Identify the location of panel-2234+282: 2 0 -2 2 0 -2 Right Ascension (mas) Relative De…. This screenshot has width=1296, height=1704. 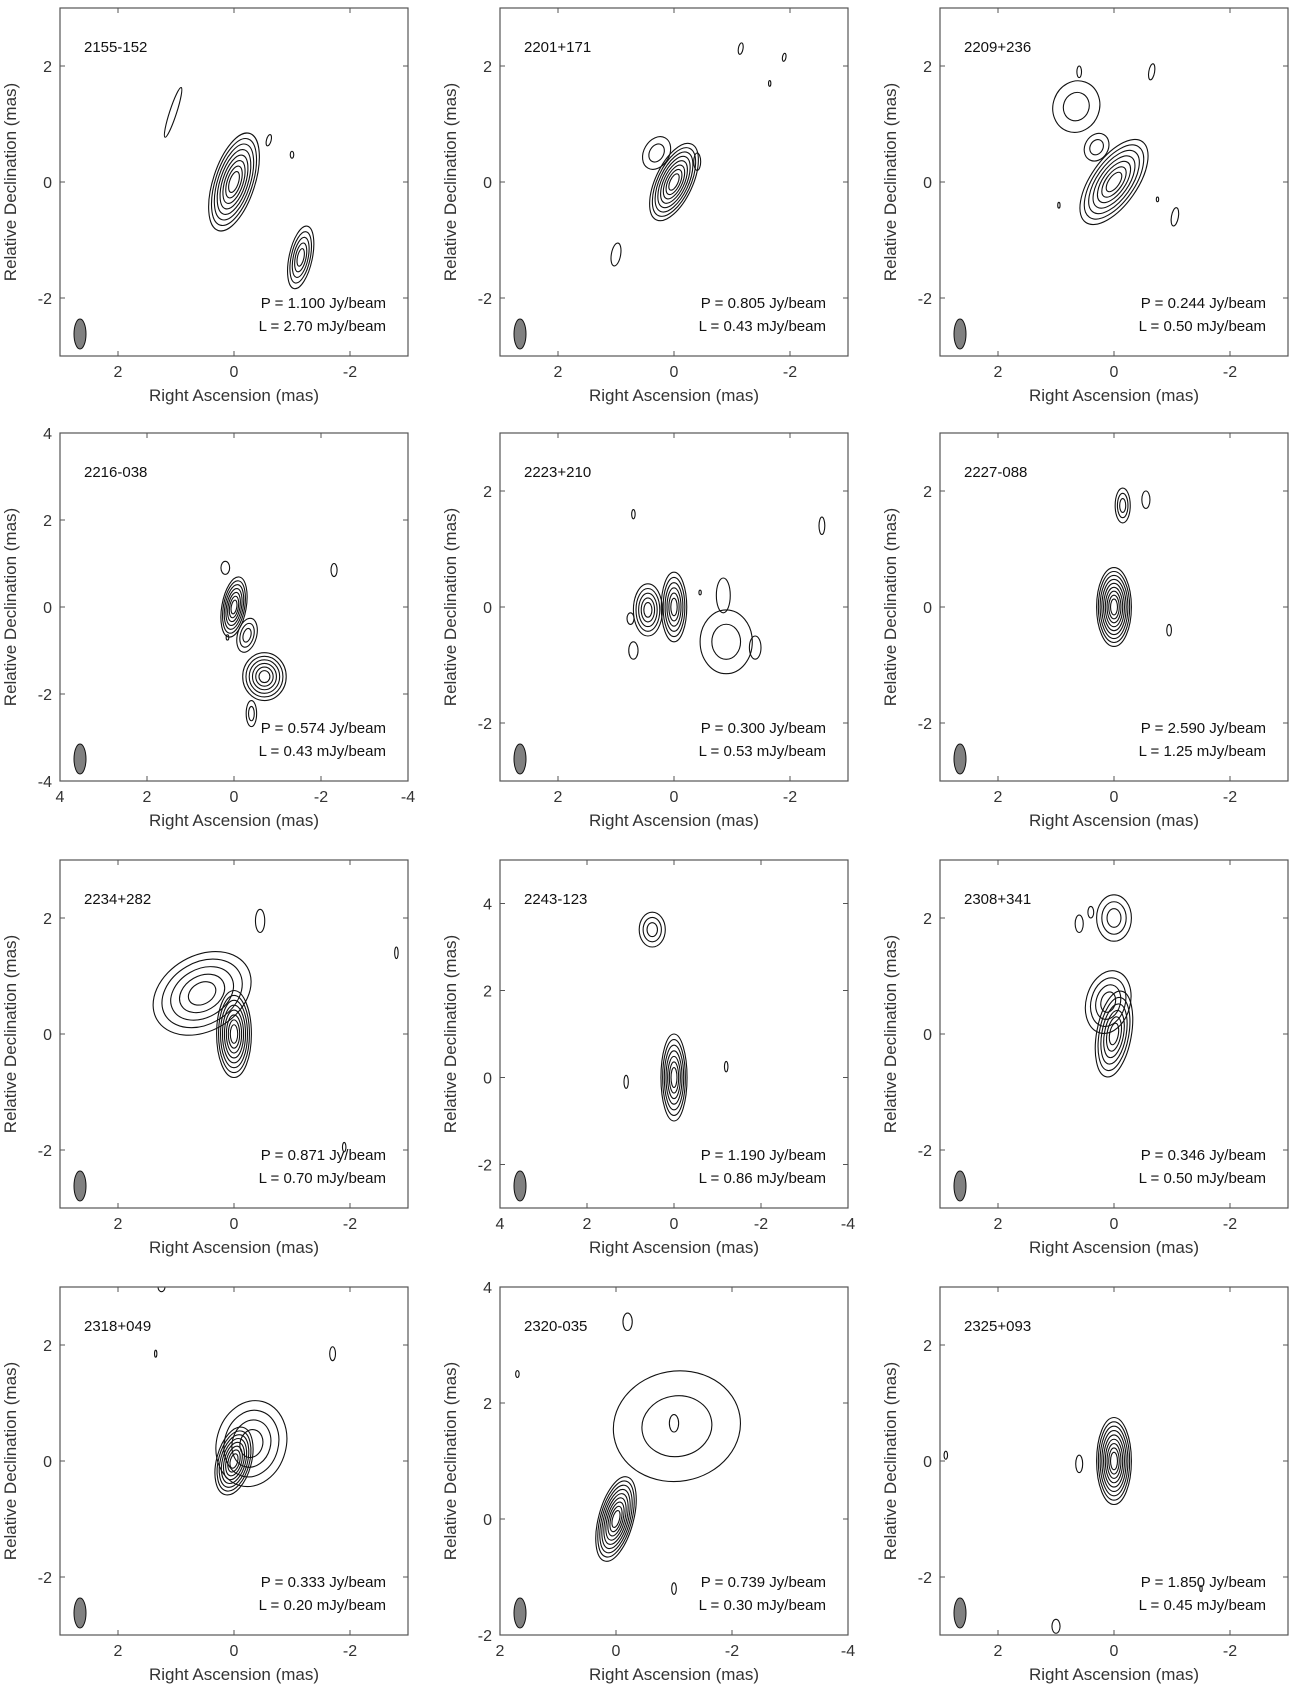
(205, 1058).